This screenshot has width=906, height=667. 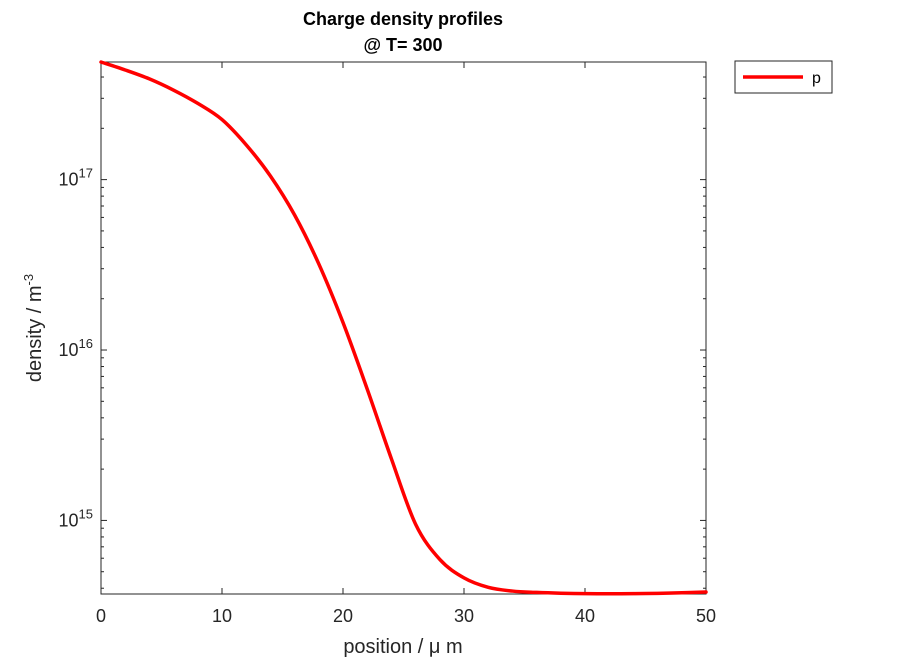 I want to click on x-axis-label: position / μ m, so click(x=402, y=647).